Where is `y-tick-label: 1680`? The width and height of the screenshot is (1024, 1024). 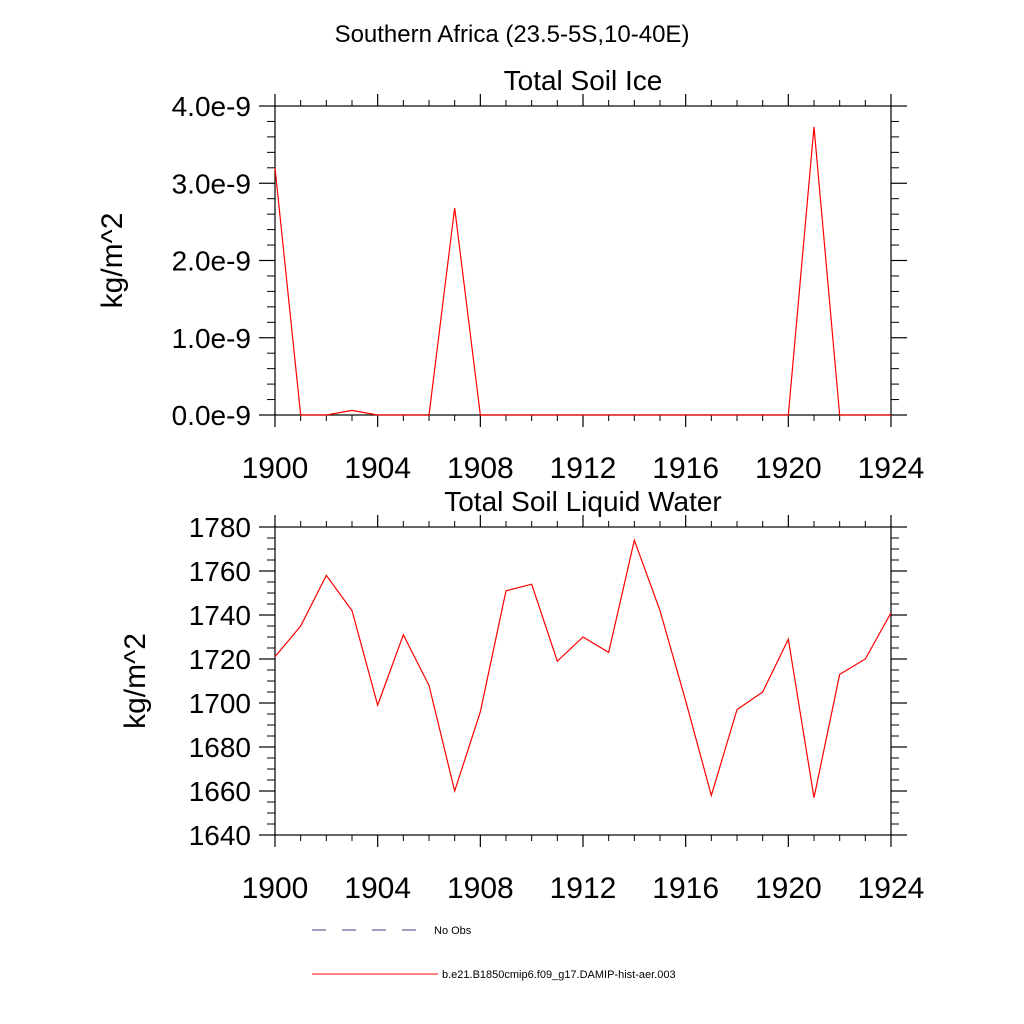
y-tick-label: 1680 is located at coordinates (220, 747).